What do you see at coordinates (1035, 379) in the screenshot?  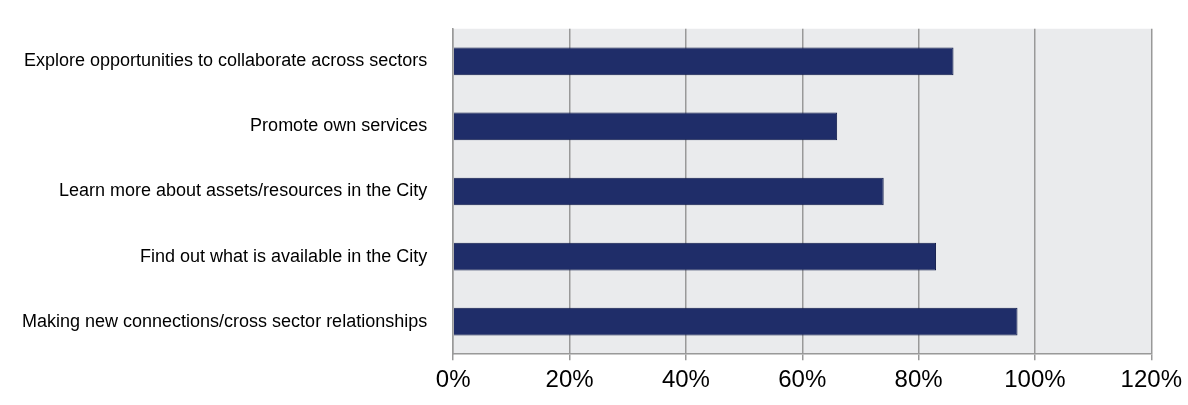 I see `x-tick-label: 100%` at bounding box center [1035, 379].